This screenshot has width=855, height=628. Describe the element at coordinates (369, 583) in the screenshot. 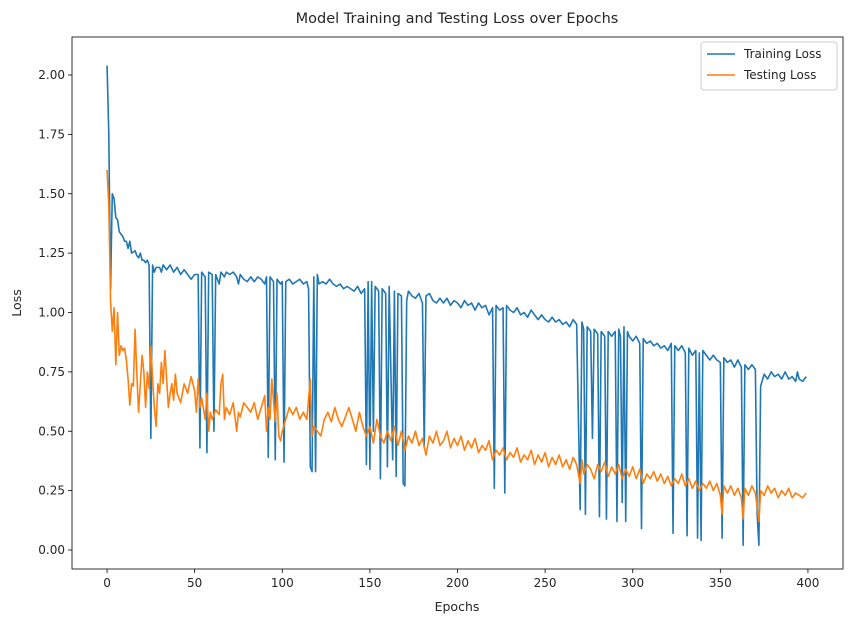

I see `x-tick-label: 150` at that location.